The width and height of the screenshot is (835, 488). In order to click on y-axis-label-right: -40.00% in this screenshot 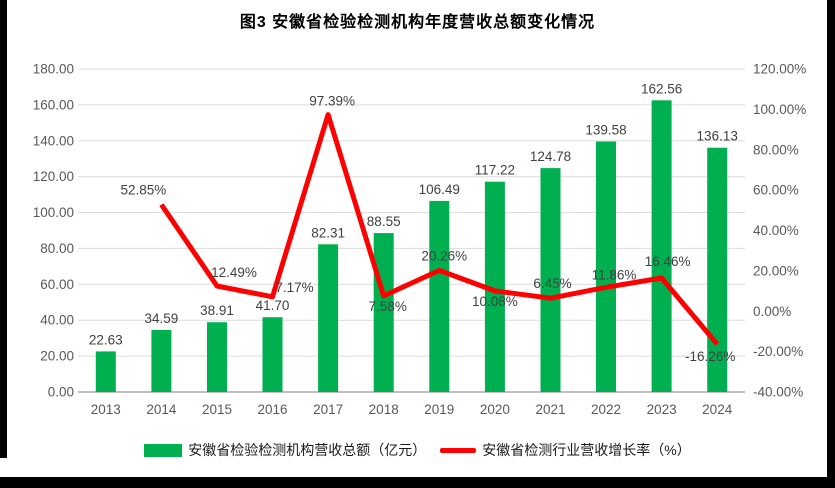, I will do `click(778, 392)`.